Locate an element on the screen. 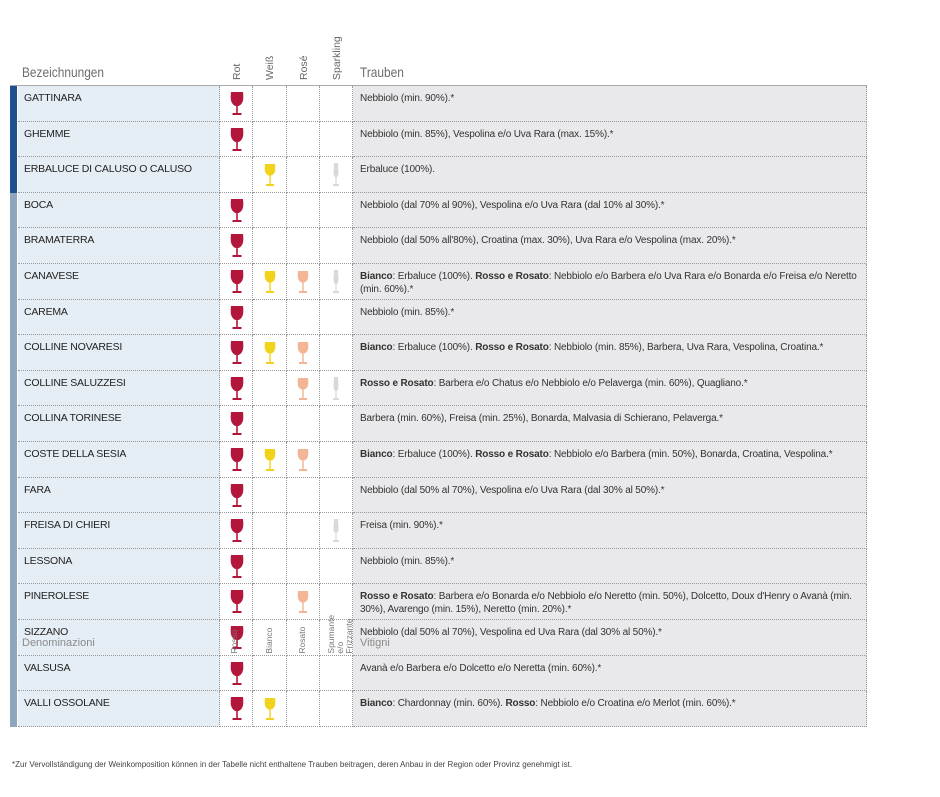 This screenshot has width=940, height=797. grapes-text: : Chardonnay (min. 60%). is located at coordinates (449, 704).